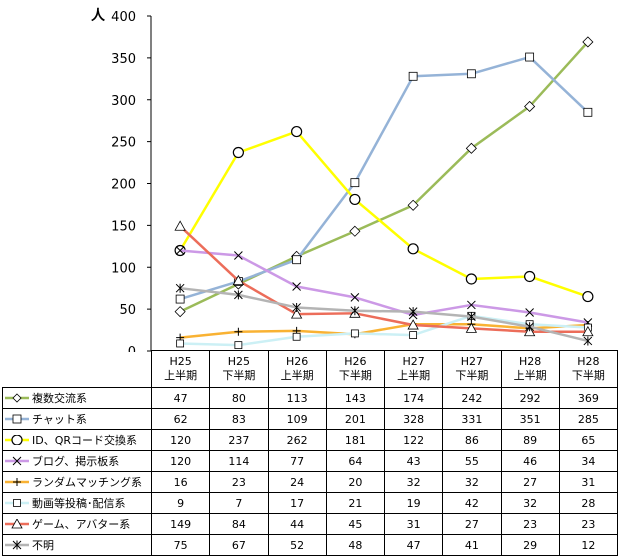 The image size is (620, 556). I want to click on table-corner, so click(77, 369).